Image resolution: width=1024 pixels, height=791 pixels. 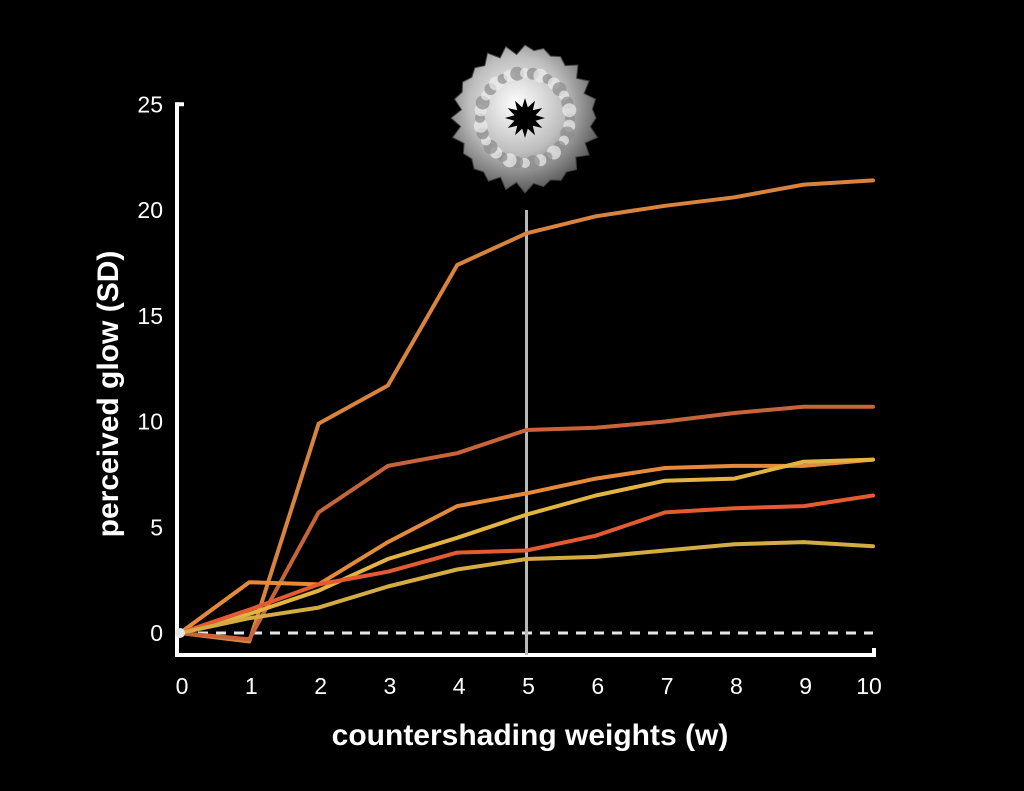 I want to click on y-tick-labels: 0 5 10 15 20 25, so click(x=150, y=368).